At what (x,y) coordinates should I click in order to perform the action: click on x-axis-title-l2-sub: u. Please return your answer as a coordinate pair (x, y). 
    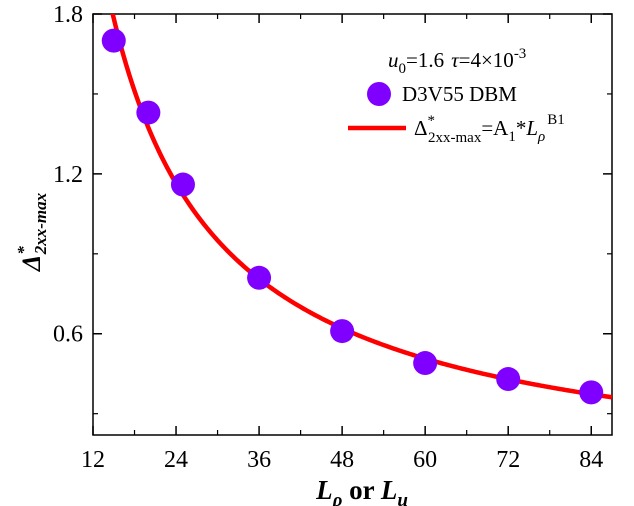
    Looking at the image, I should click on (402, 498).